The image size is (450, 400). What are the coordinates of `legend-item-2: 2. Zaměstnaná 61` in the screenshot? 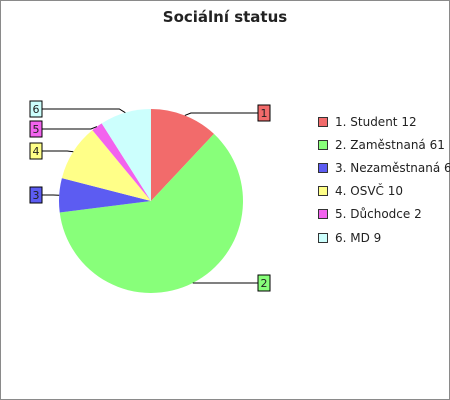 It's located at (384, 144).